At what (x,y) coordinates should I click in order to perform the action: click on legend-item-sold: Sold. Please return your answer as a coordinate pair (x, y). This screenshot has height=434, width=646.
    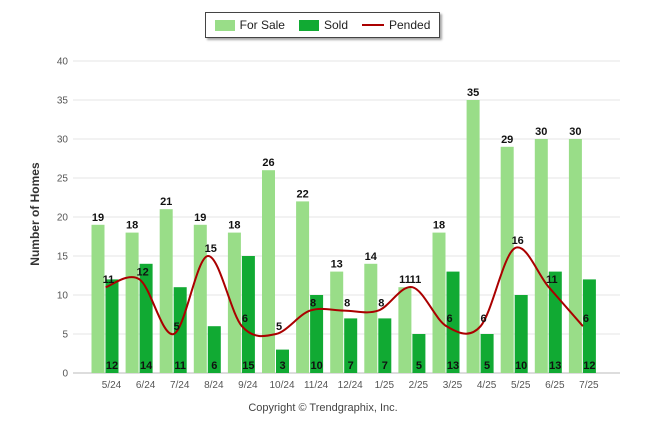
    Looking at the image, I should click on (323, 25).